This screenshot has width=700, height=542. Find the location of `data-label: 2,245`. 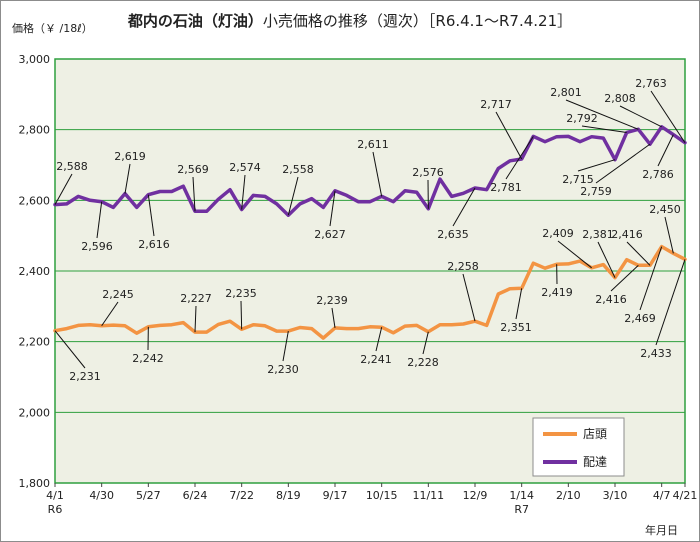

data-label: 2,245 is located at coordinates (118, 294).